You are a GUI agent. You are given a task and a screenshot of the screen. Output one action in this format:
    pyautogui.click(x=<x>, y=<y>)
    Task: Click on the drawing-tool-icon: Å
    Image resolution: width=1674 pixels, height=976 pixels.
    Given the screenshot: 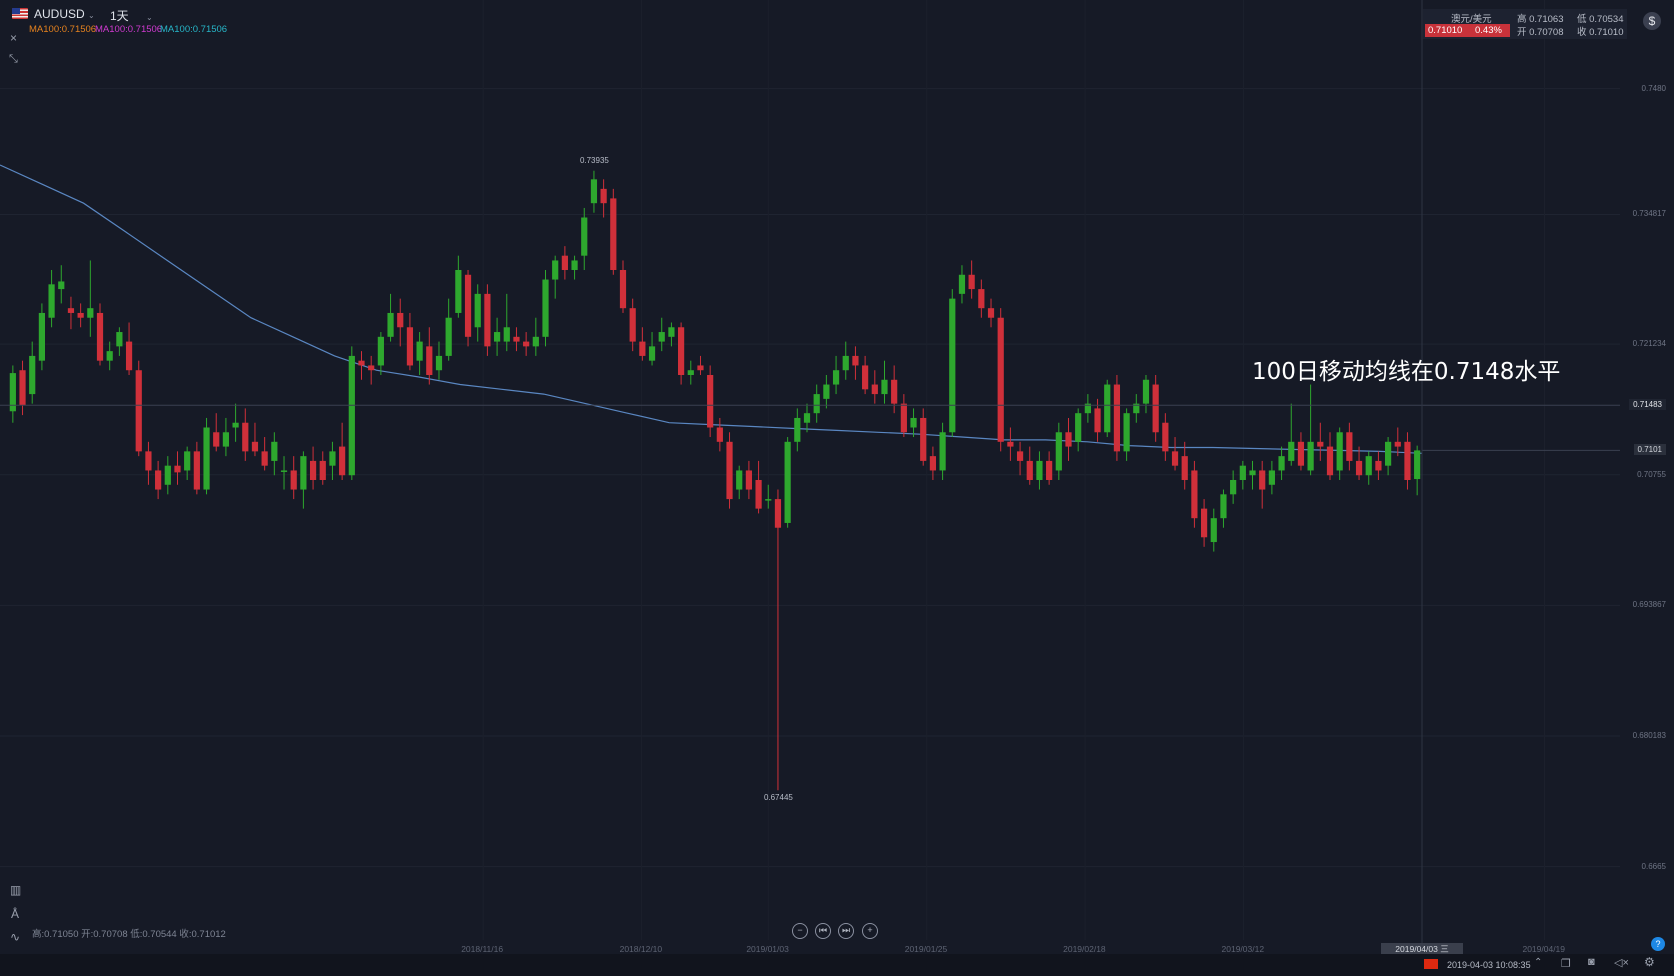 What is the action you would take?
    pyautogui.click(x=15, y=914)
    